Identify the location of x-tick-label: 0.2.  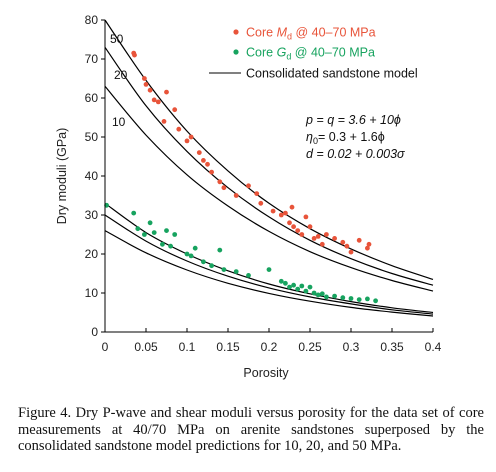
(269, 347).